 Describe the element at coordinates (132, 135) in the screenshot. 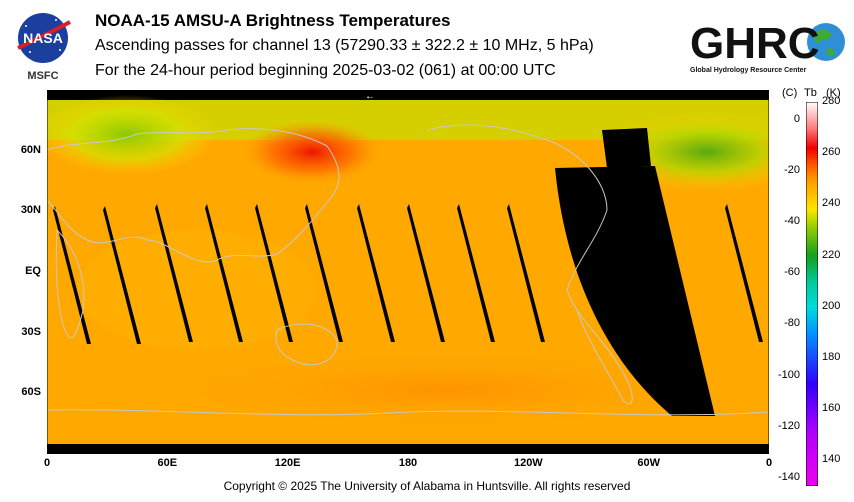

I see `europe-cool-region` at that location.